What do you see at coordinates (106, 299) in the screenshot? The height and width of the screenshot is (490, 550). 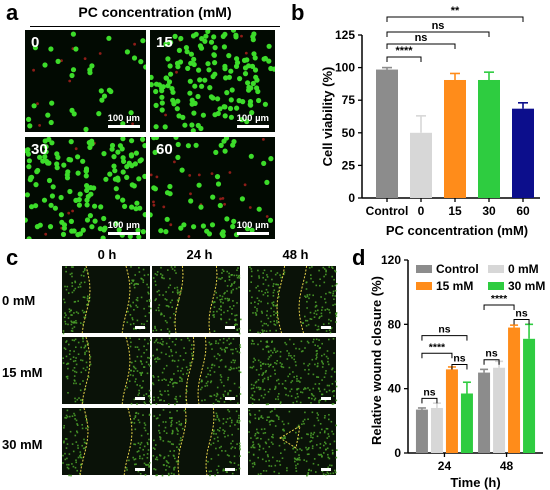 I see `wound-image-background` at bounding box center [106, 299].